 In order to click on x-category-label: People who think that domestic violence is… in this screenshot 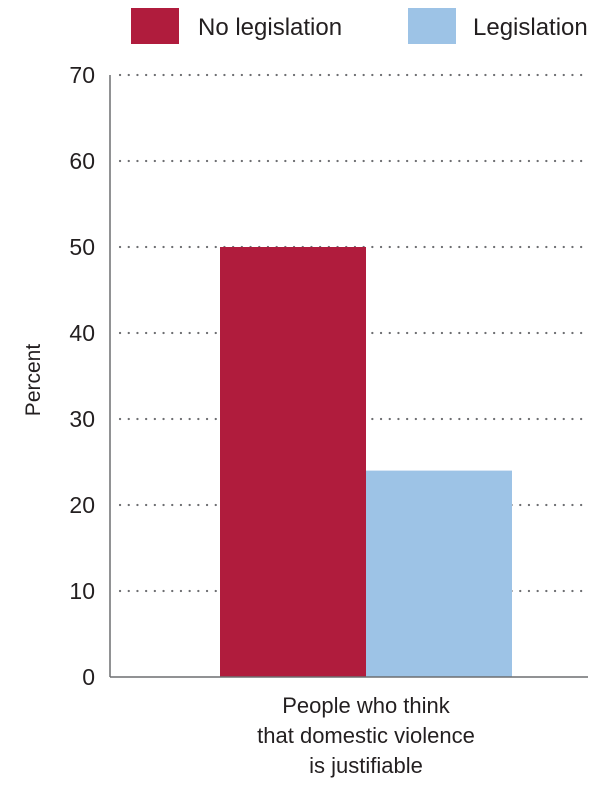, I will do `click(366, 735)`.